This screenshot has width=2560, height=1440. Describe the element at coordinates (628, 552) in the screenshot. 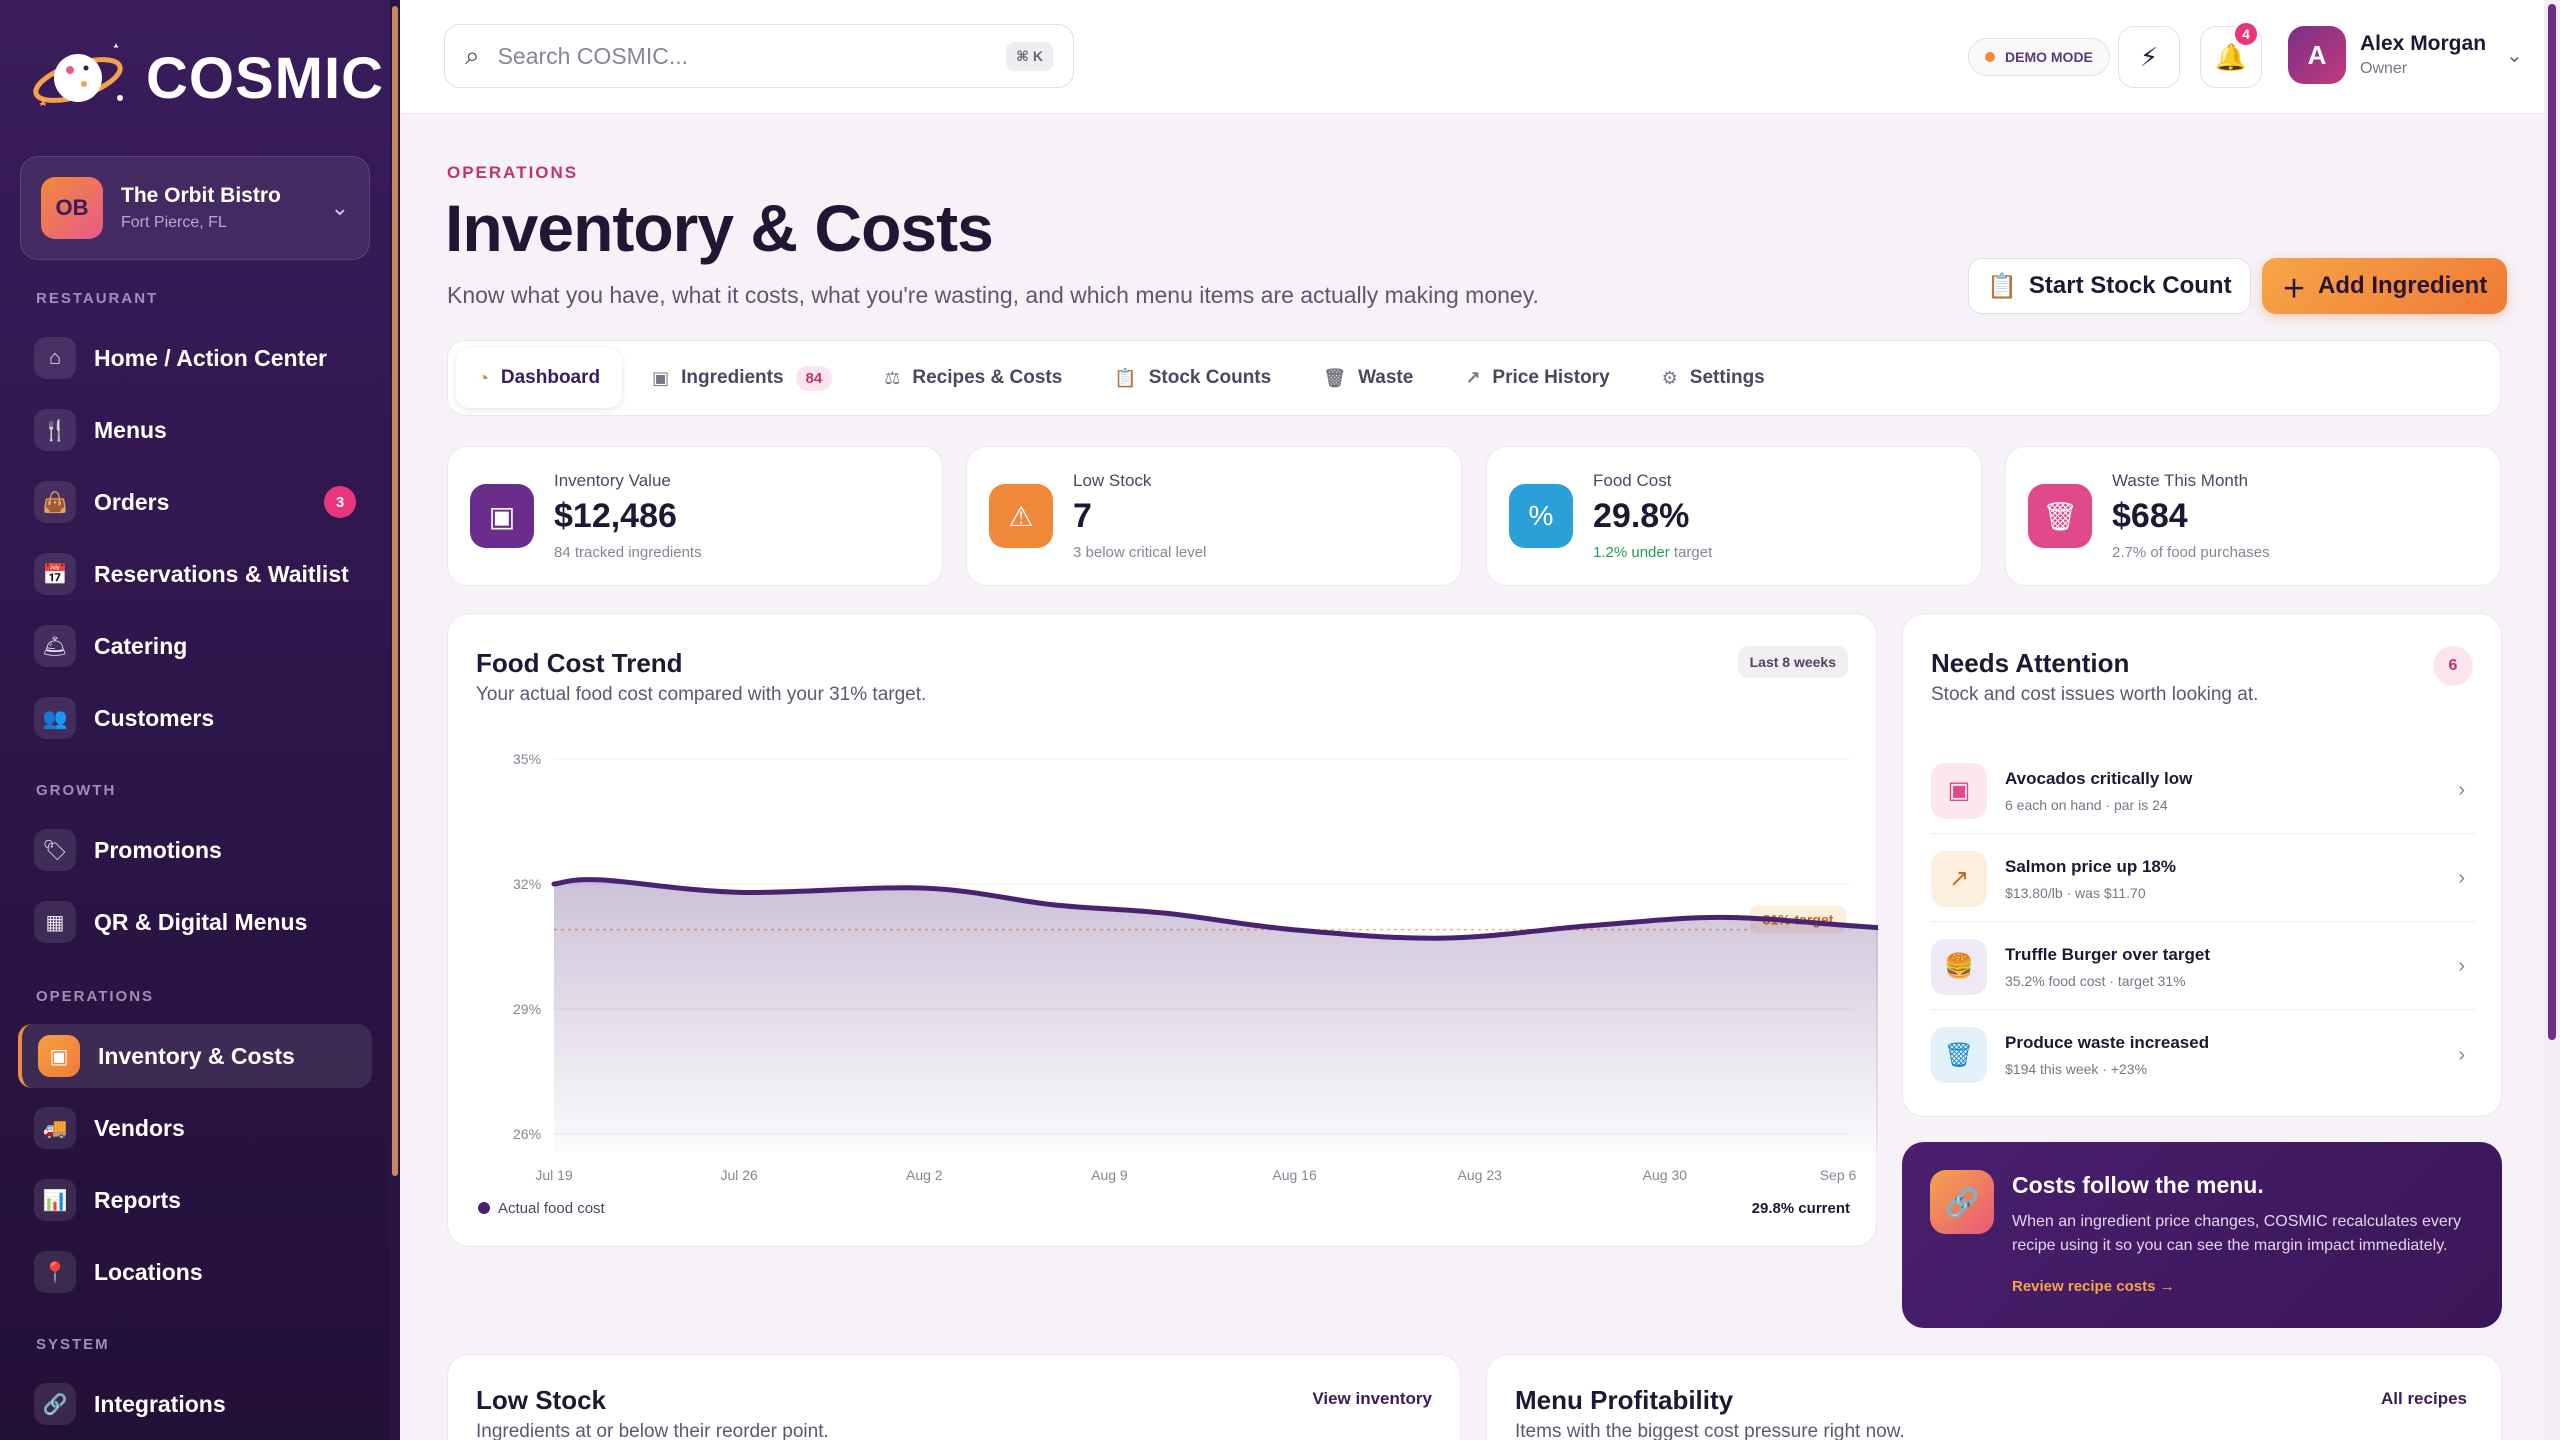

I see `stat-note: 84 tracked ingredients` at that location.